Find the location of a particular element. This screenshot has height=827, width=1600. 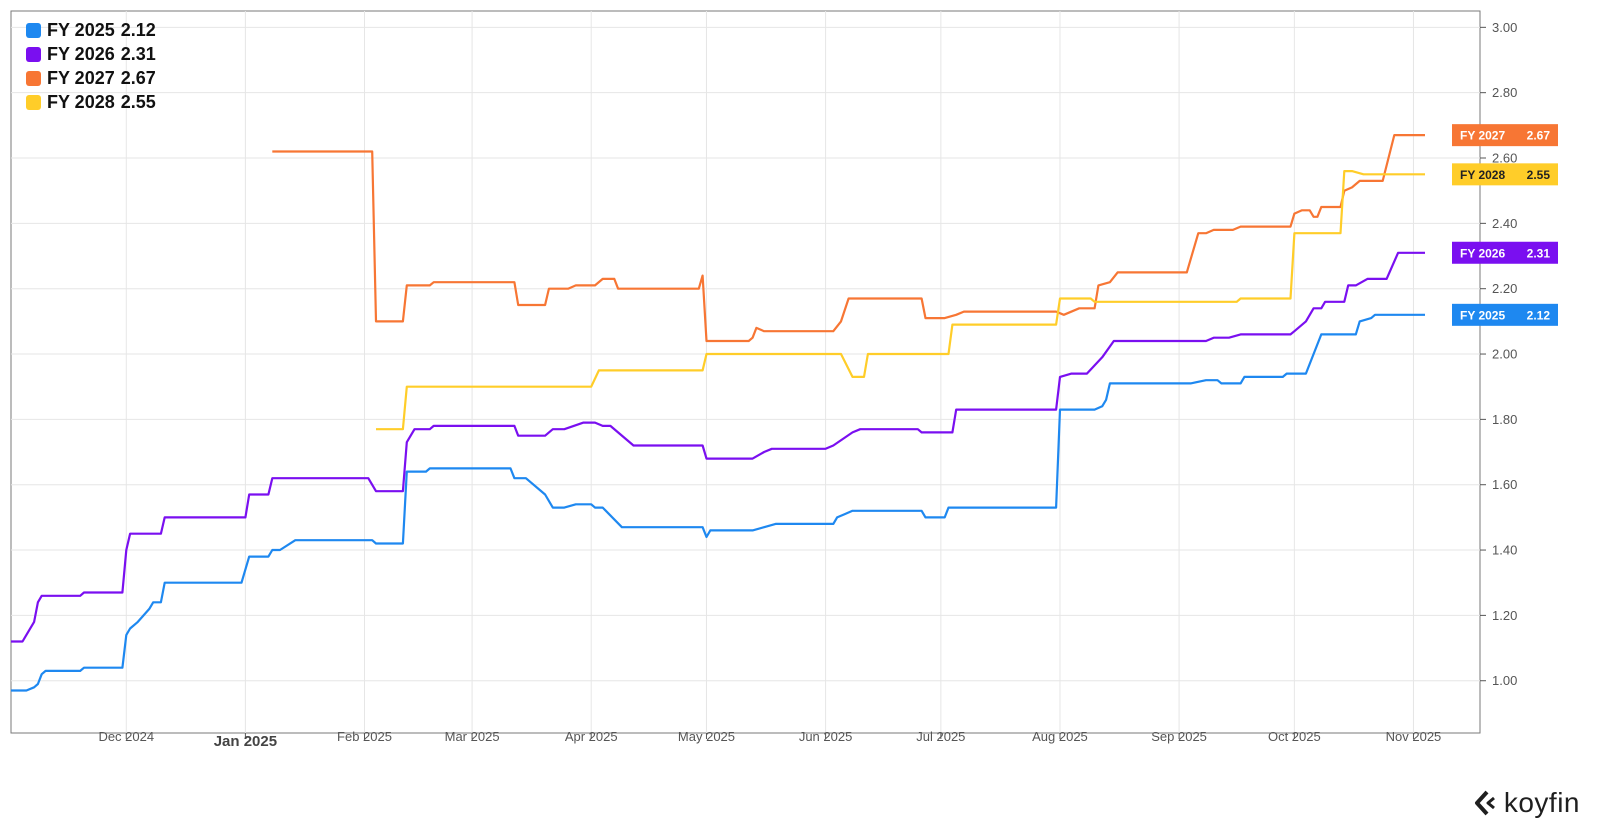

legend-label: FY 2025 2.12 is located at coordinates (101, 30).